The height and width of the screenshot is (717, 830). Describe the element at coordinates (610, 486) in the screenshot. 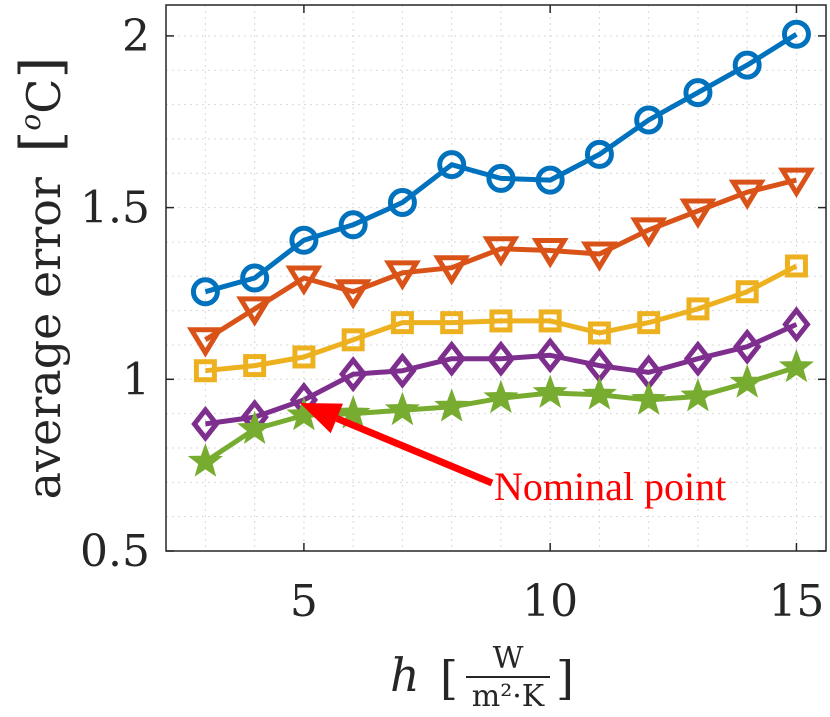

I see `annotation-text: Nominal point` at that location.